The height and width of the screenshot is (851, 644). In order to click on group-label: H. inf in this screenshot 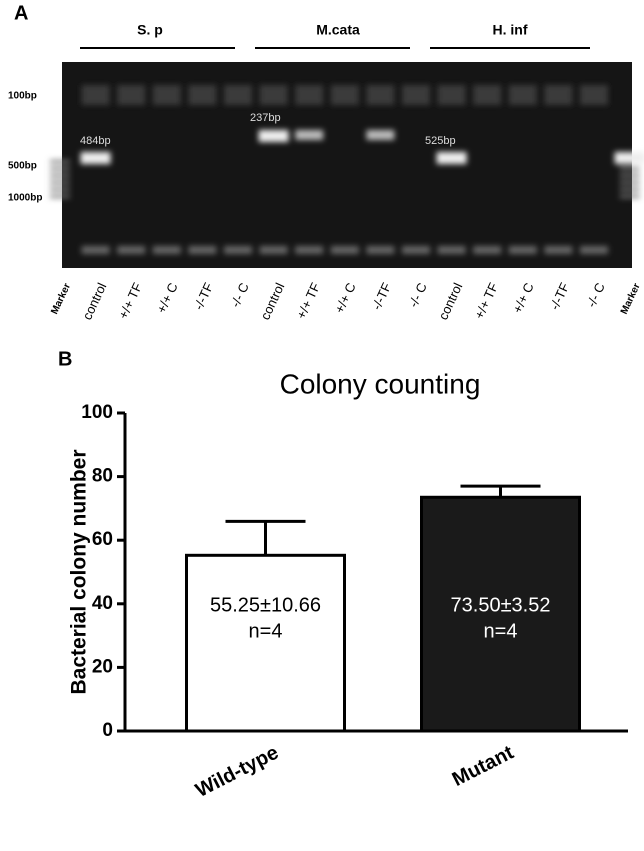, I will do `click(510, 30)`.